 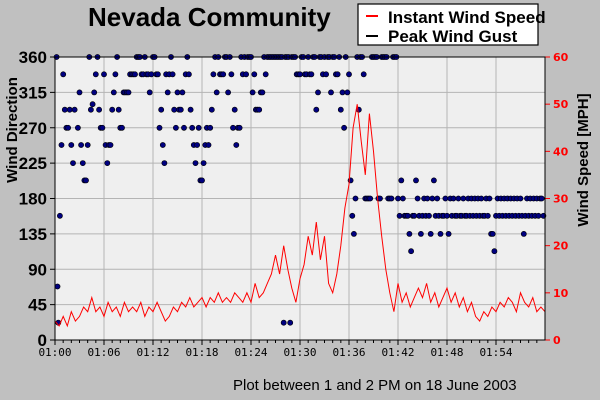 I want to click on x-tick-label: 01:00, so click(x=54, y=352).